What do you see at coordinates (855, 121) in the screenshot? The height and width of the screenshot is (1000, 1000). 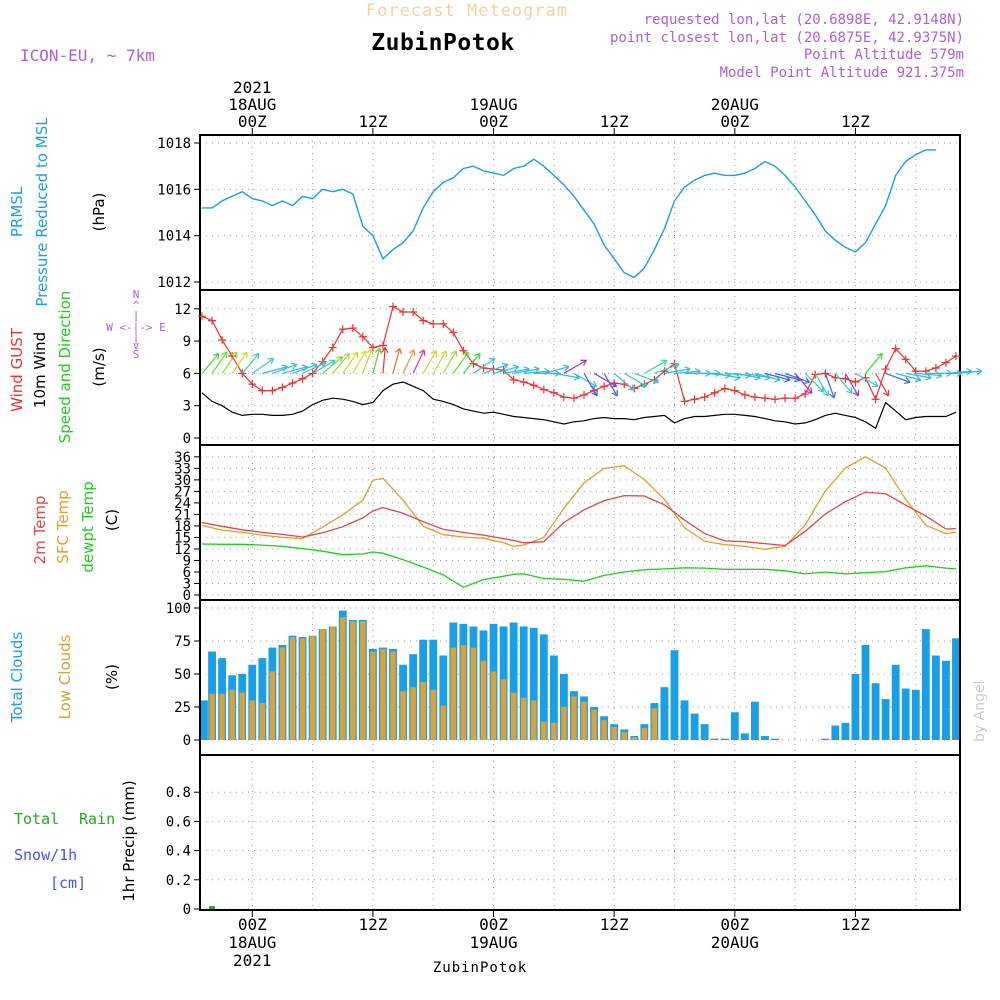 I see `top-tick-label: 12Z` at bounding box center [855, 121].